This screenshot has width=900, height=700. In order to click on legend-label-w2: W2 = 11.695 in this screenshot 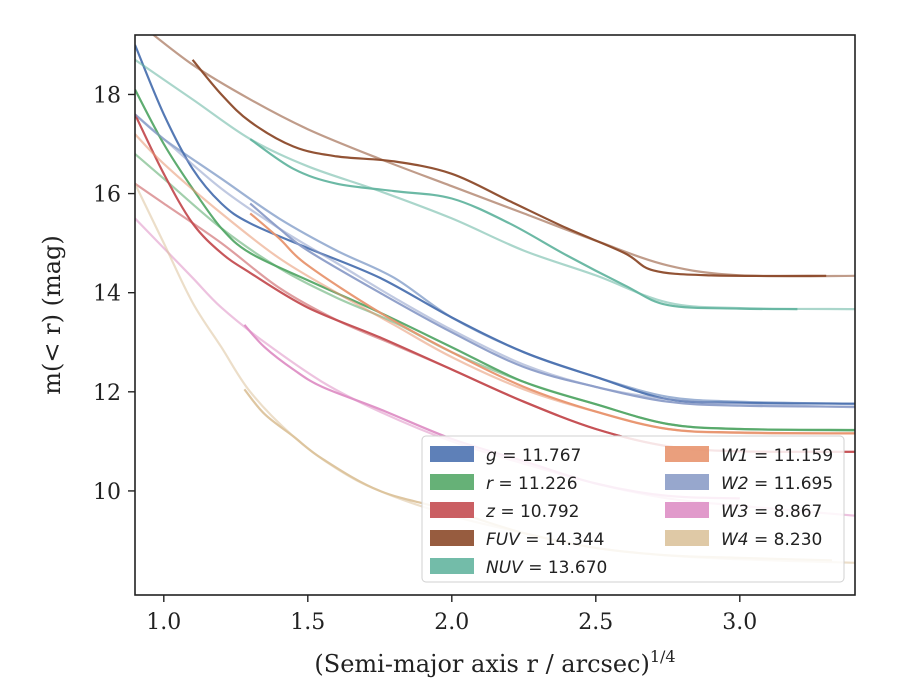, I will do `click(777, 484)`.